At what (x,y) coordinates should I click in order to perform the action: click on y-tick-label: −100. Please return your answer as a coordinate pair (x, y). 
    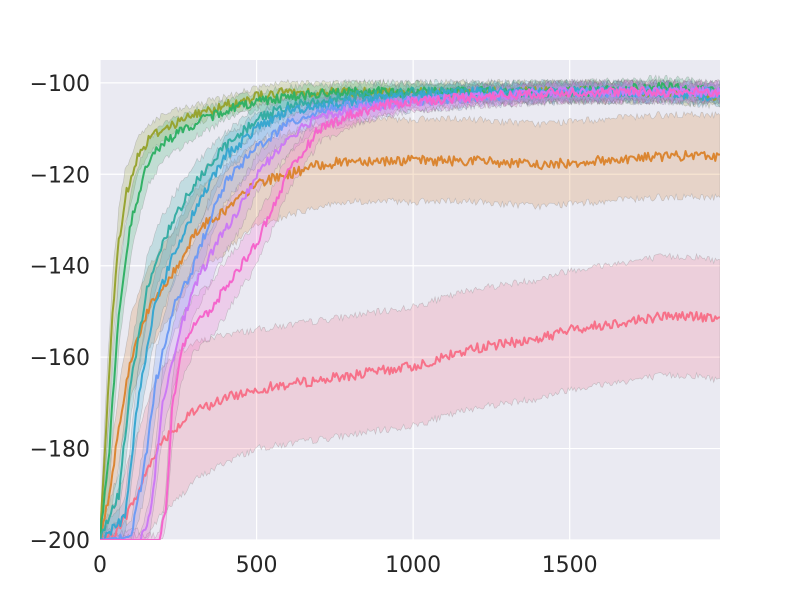
    Looking at the image, I should click on (60, 84).